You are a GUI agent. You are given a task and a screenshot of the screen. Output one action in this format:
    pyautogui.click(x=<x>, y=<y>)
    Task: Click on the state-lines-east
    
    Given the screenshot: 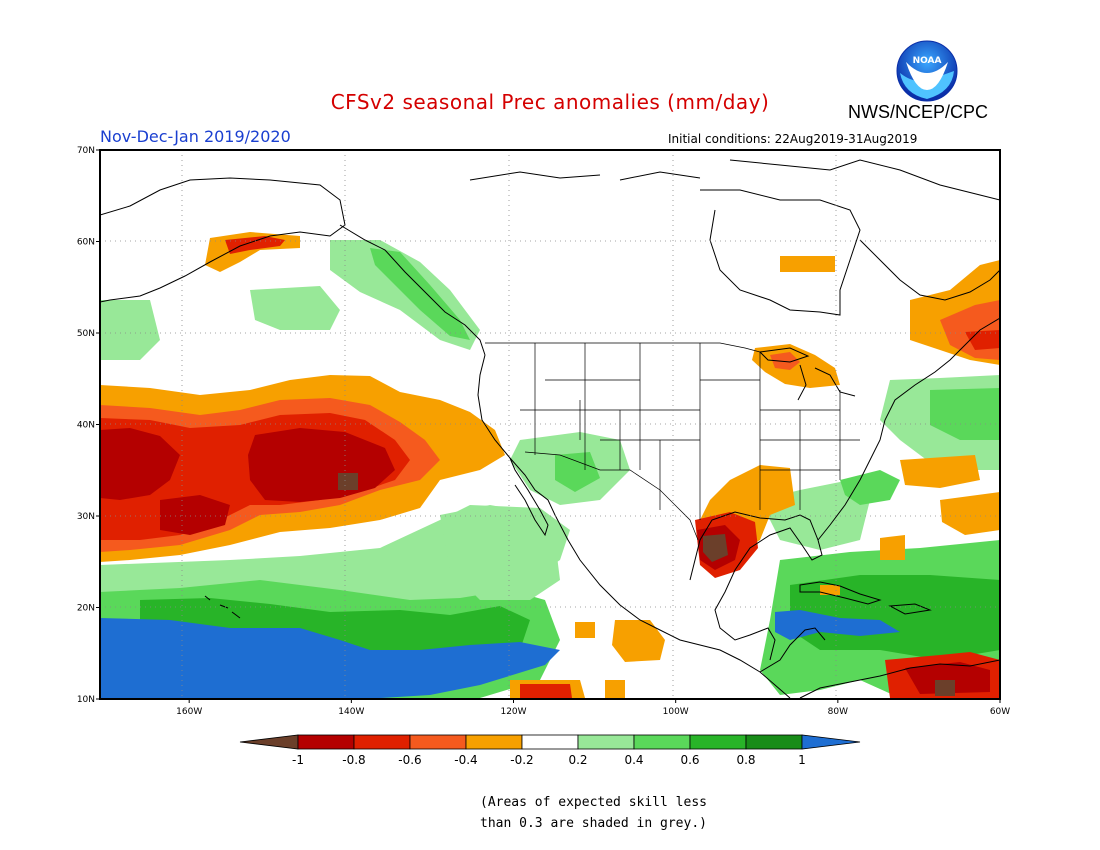 What is the action you would take?
    pyautogui.click(x=780, y=444)
    